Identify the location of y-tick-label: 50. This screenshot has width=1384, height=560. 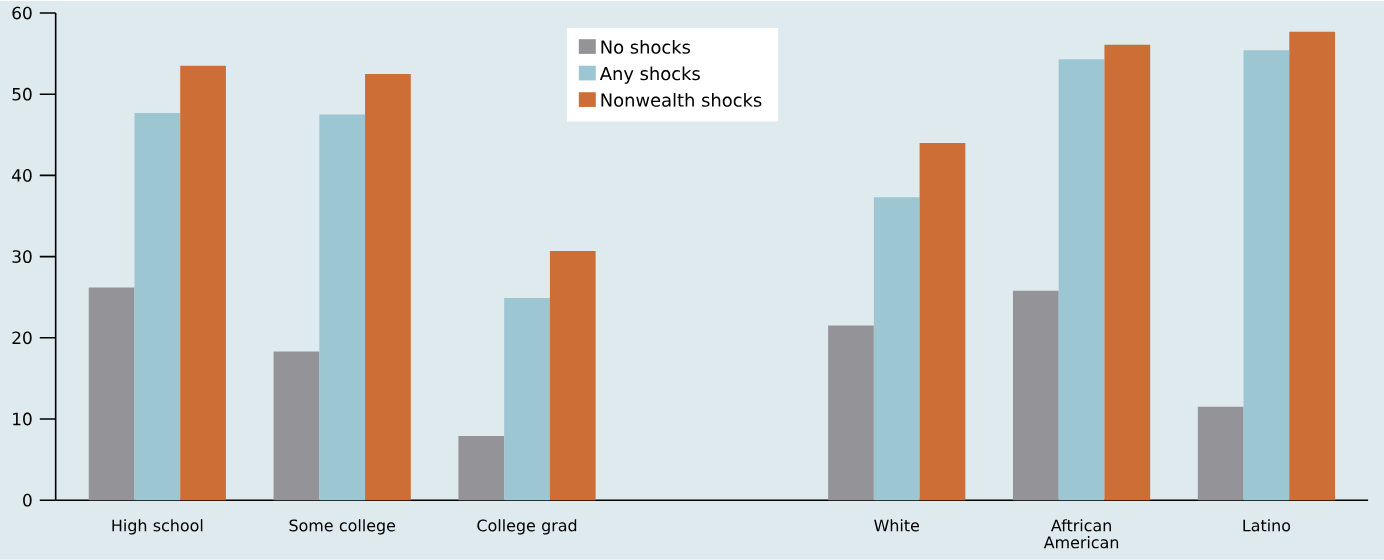
(22, 94).